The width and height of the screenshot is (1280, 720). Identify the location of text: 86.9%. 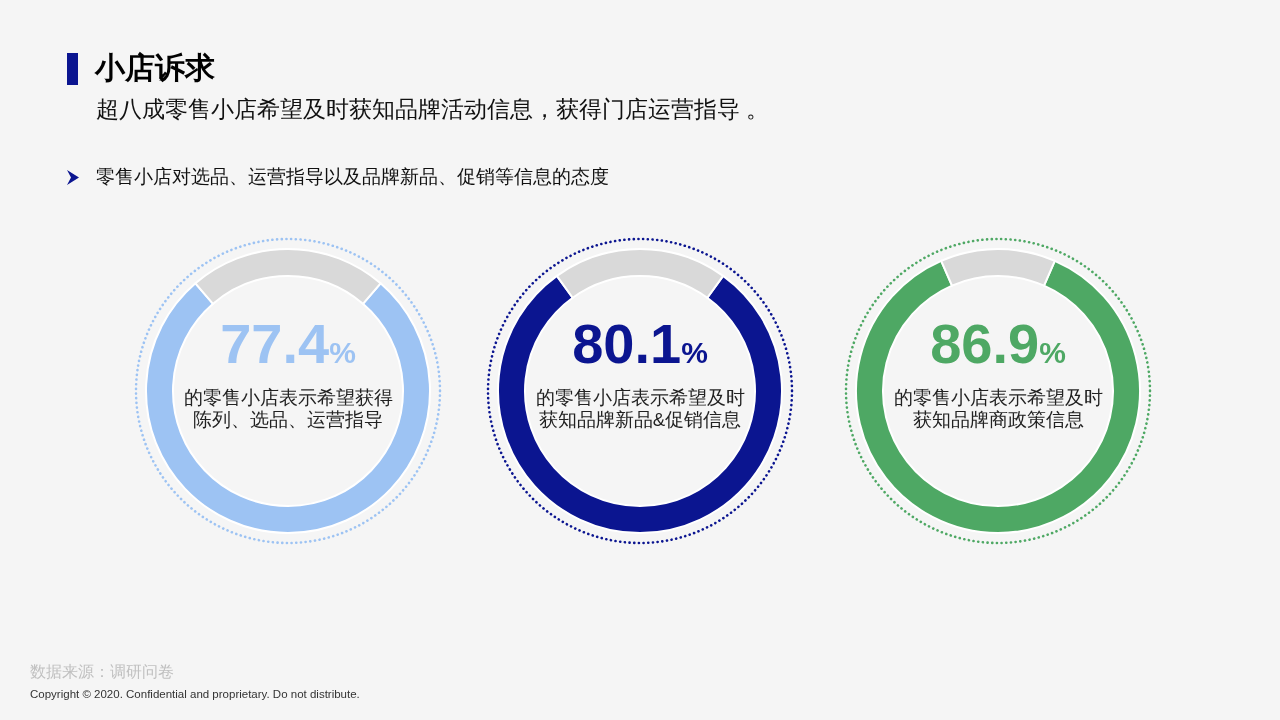
(998, 343).